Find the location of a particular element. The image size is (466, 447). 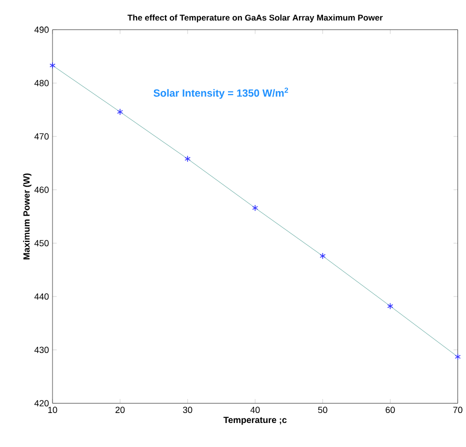

y-tick-label: 470 is located at coordinates (41, 136).